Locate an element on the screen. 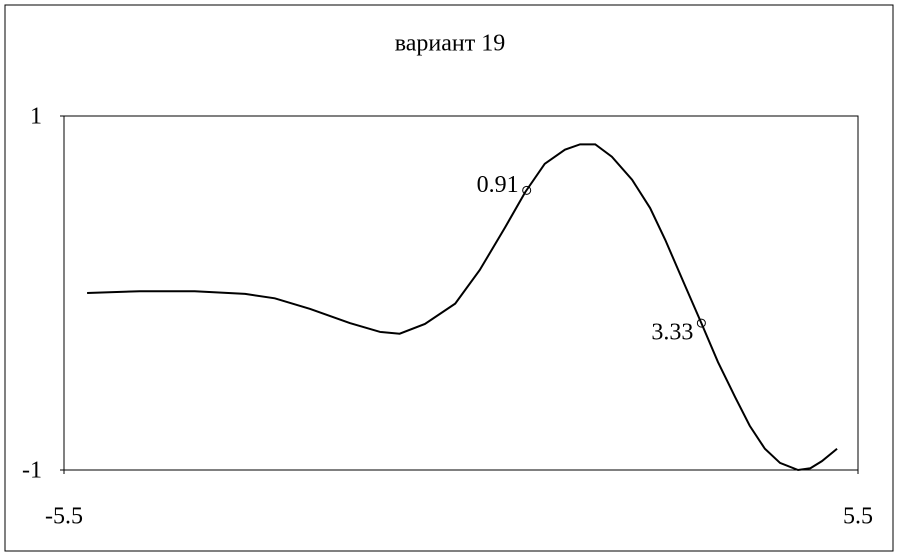  y-tick-label: 1 is located at coordinates (36, 117).